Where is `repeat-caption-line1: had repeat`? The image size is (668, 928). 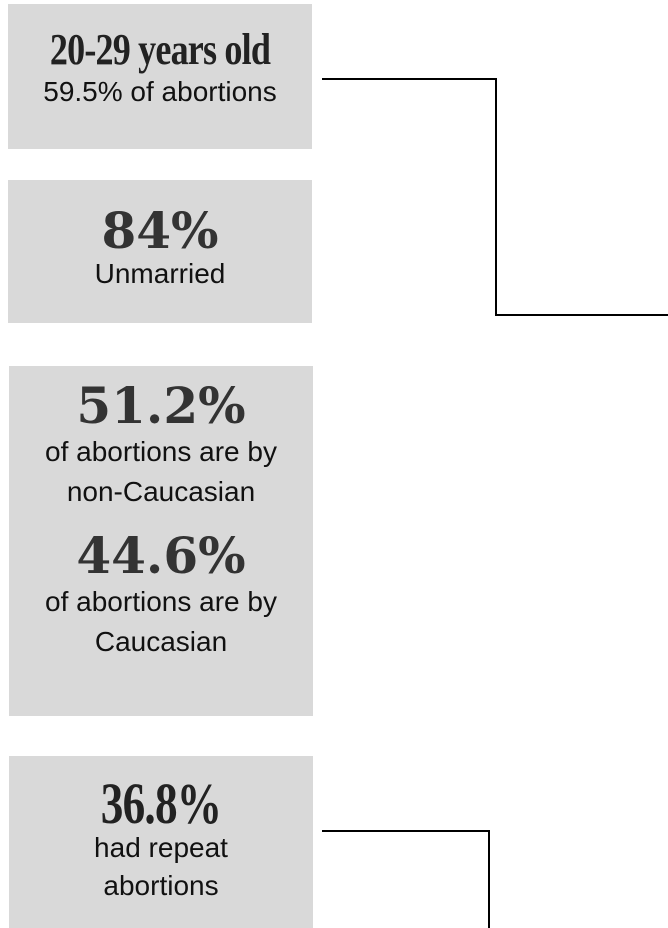
repeat-caption-line1: had repeat is located at coordinates (161, 847).